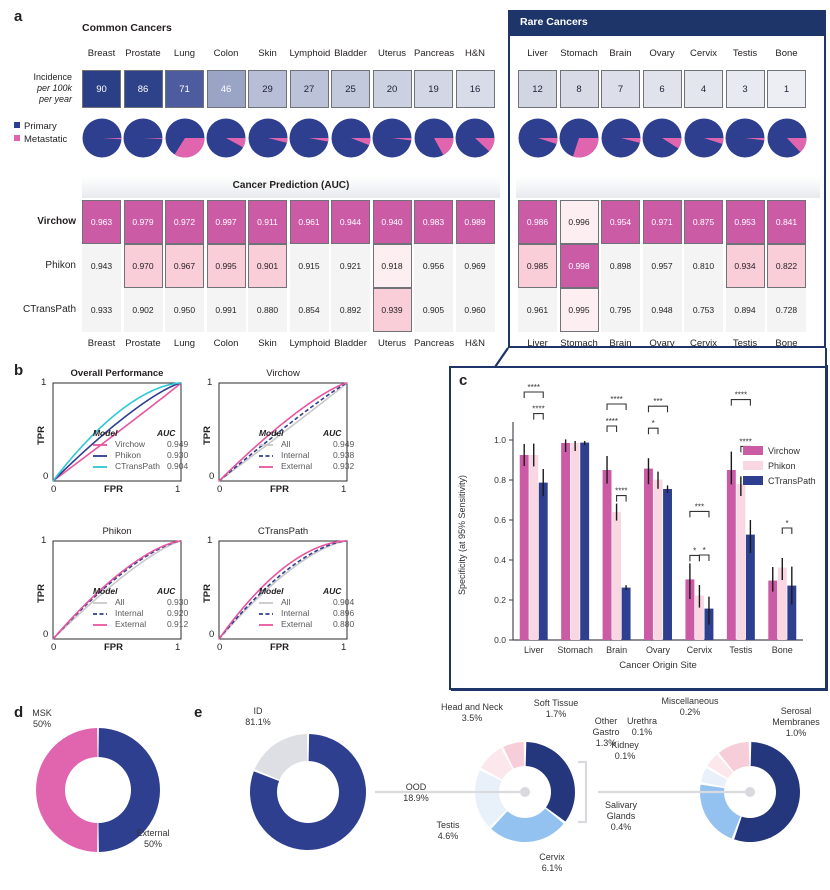  What do you see at coordinates (642, 732) in the screenshot?
I see `donut-e3-label-urethra-line: 0.1%` at bounding box center [642, 732].